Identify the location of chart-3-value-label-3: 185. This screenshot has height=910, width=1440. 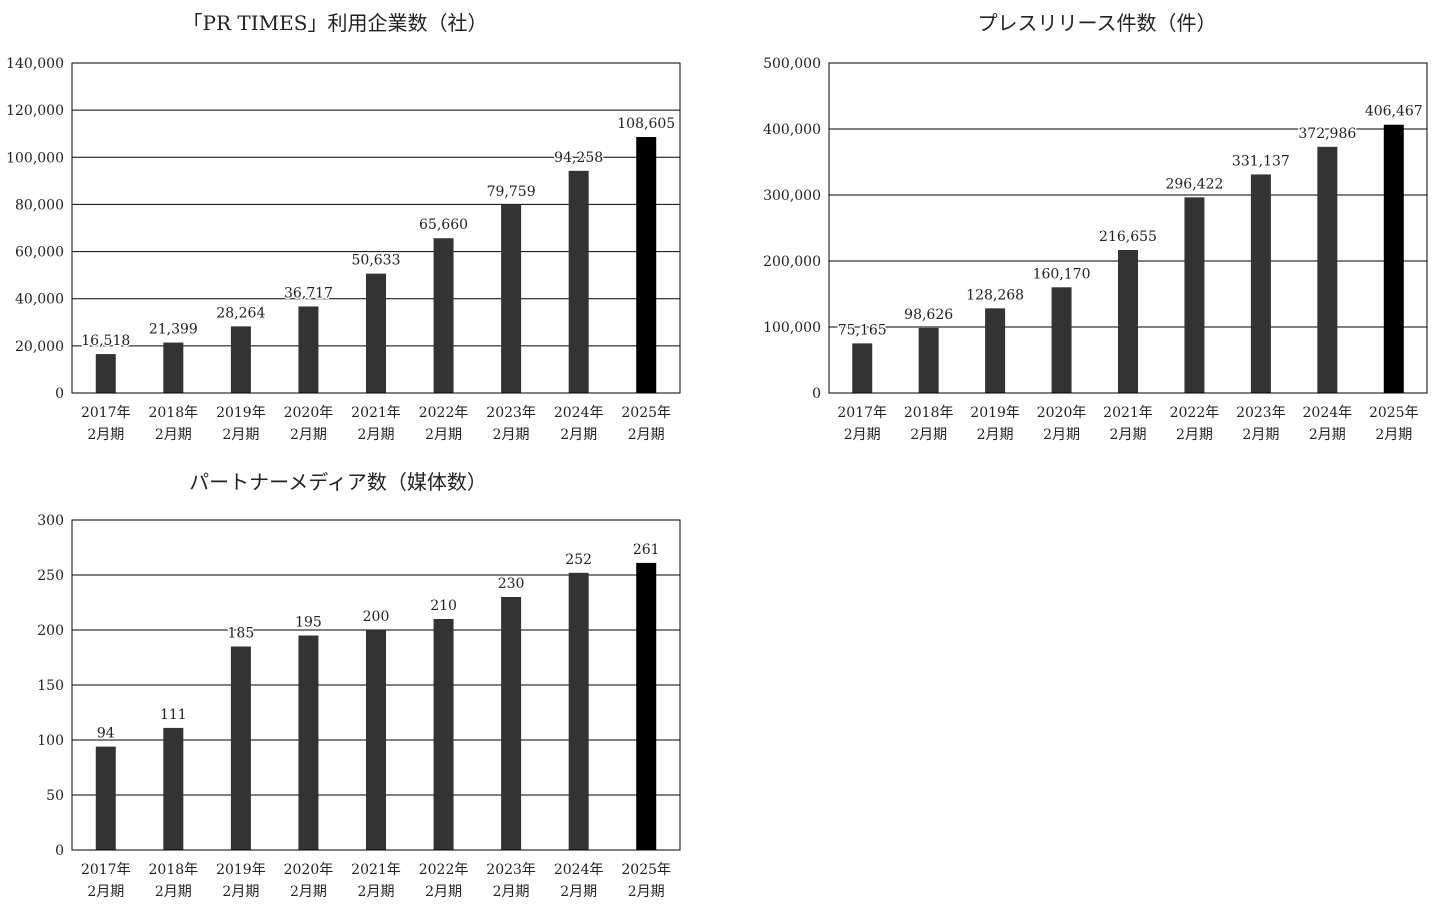
(241, 634).